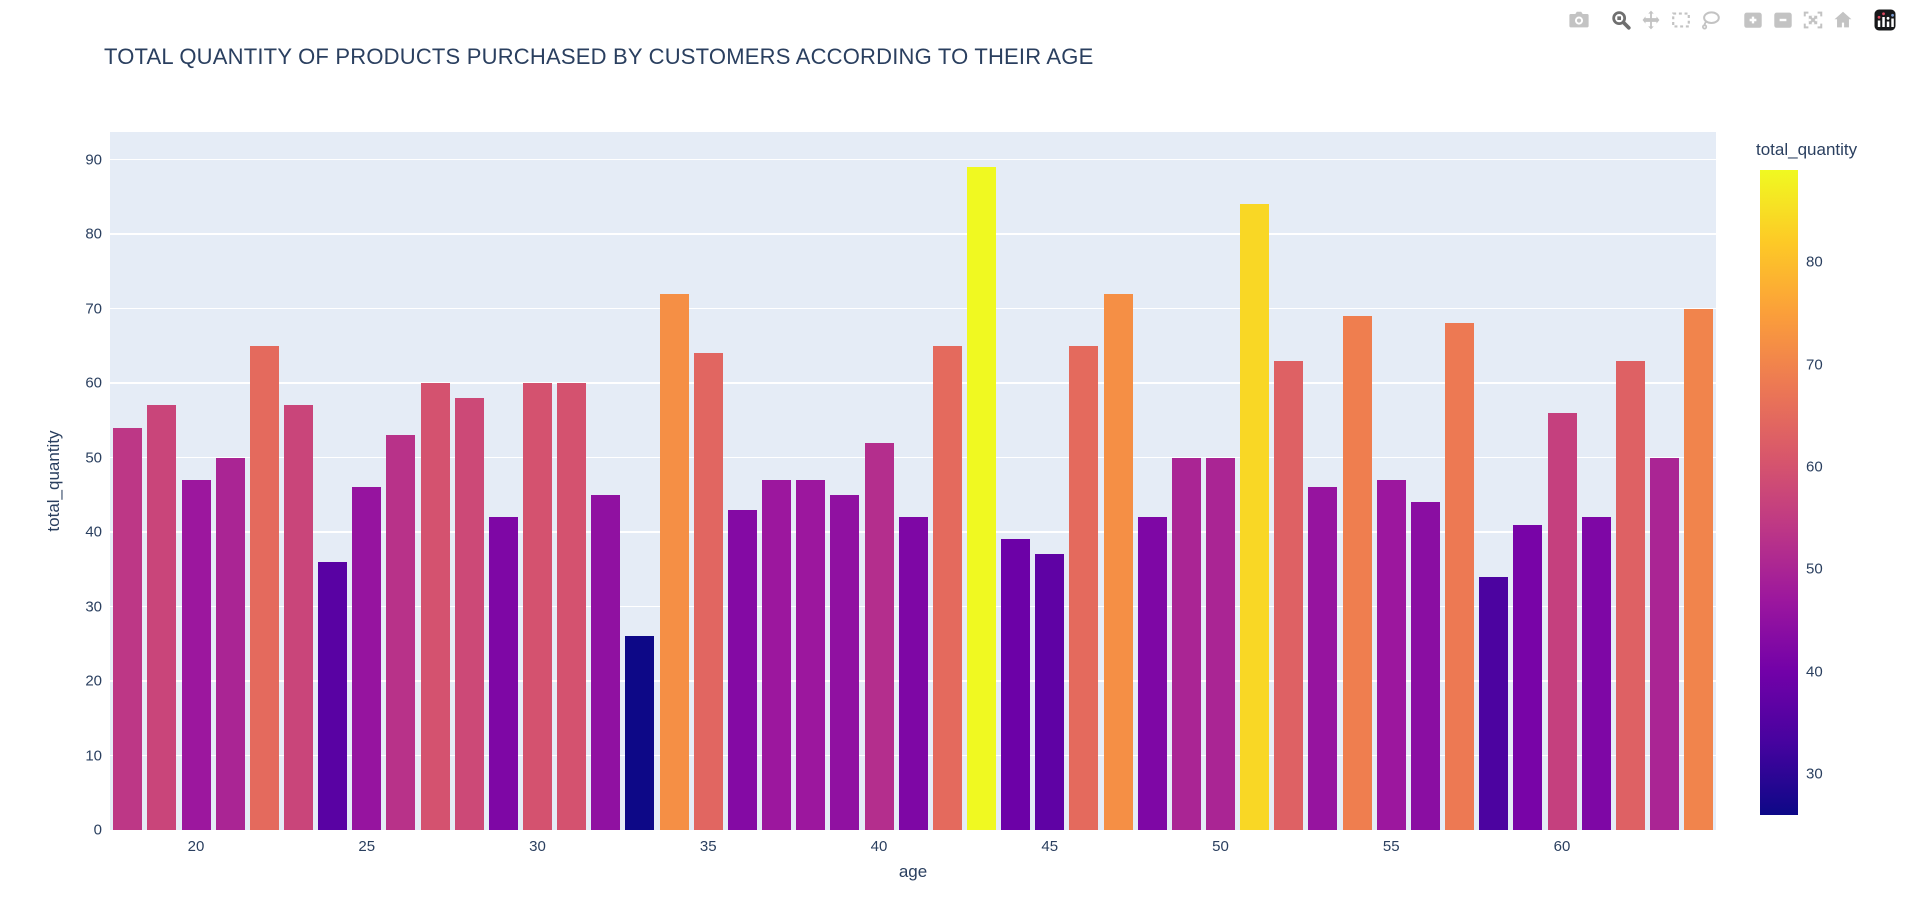  What do you see at coordinates (1814, 672) in the screenshot?
I see `colorbar-tick-label-40: 40` at bounding box center [1814, 672].